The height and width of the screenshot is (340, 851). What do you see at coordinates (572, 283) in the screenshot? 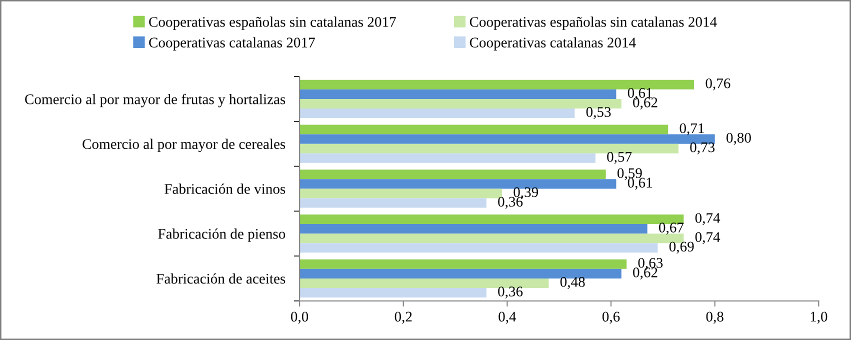
I see `data-label: 0,48` at bounding box center [572, 283].